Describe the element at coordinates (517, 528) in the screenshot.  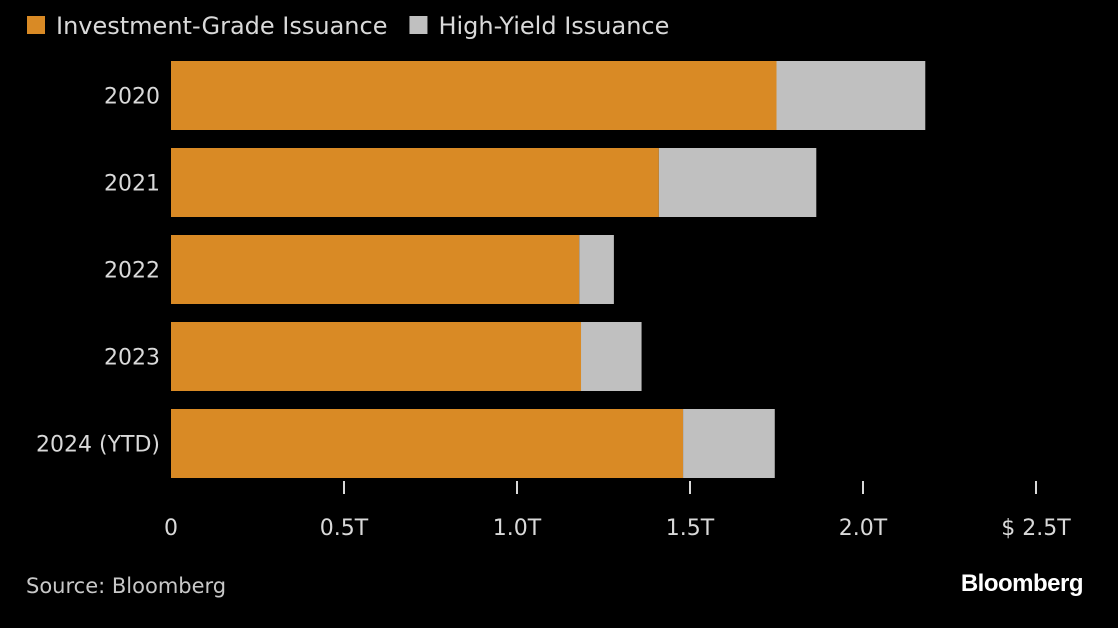
I see `x-tick-label-1-0t: 1.0T` at that location.